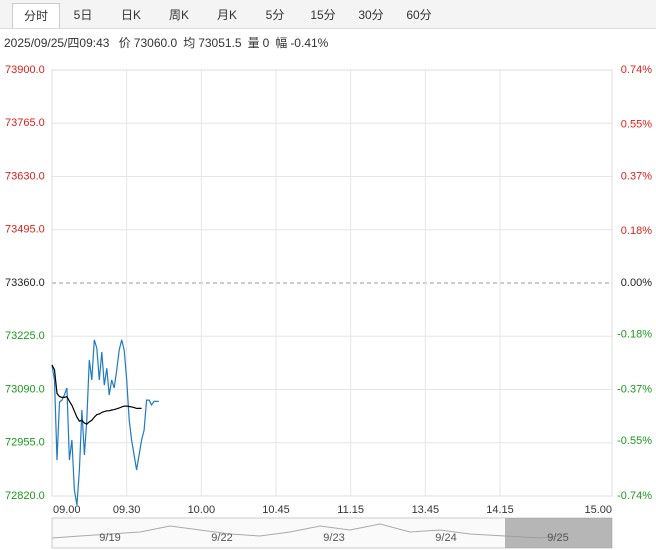 This screenshot has height=550, width=656. What do you see at coordinates (275, 15) in the screenshot?
I see `tab: 5分` at bounding box center [275, 15].